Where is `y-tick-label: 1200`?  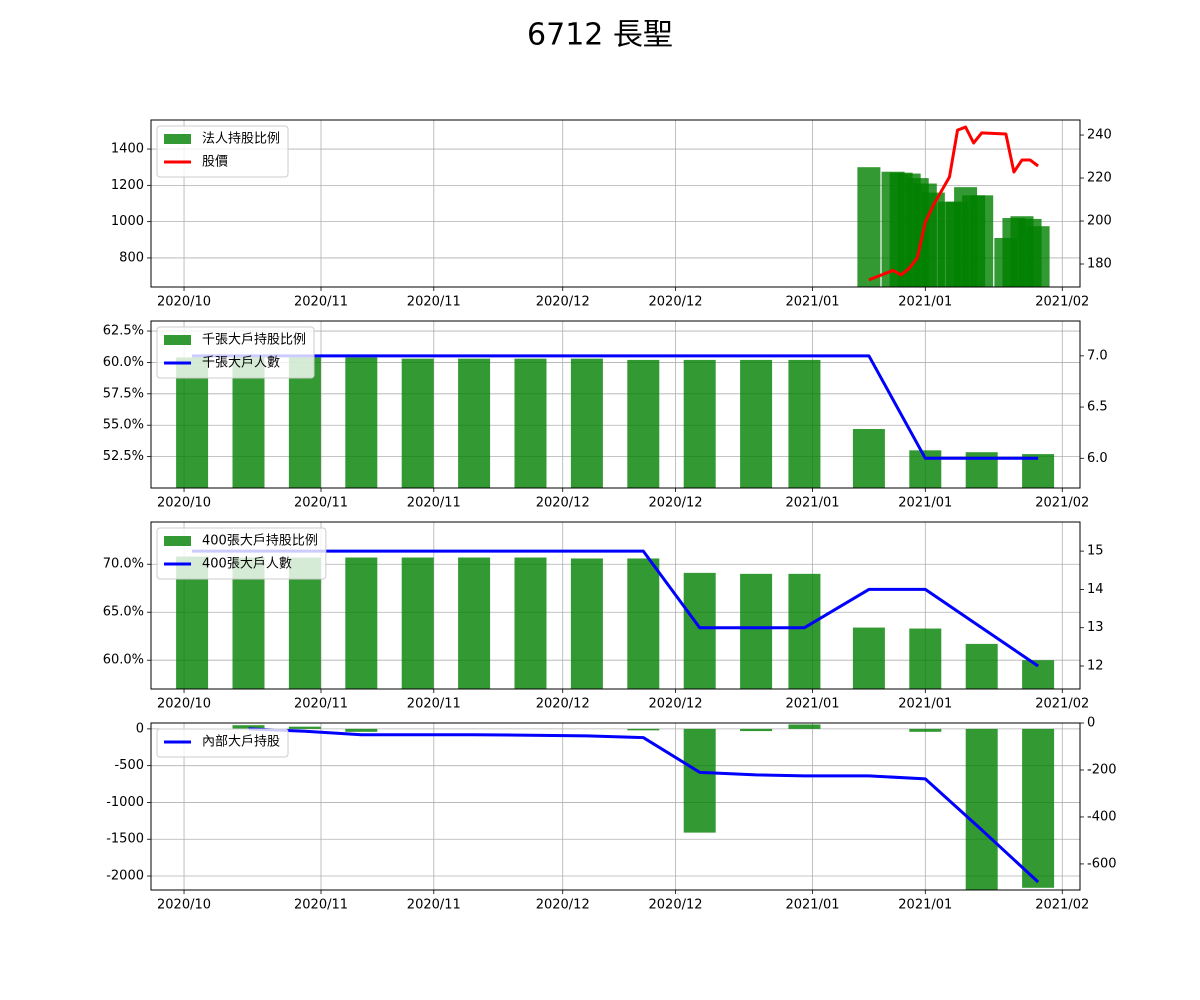
y-tick-label: 1200 is located at coordinates (127, 185).